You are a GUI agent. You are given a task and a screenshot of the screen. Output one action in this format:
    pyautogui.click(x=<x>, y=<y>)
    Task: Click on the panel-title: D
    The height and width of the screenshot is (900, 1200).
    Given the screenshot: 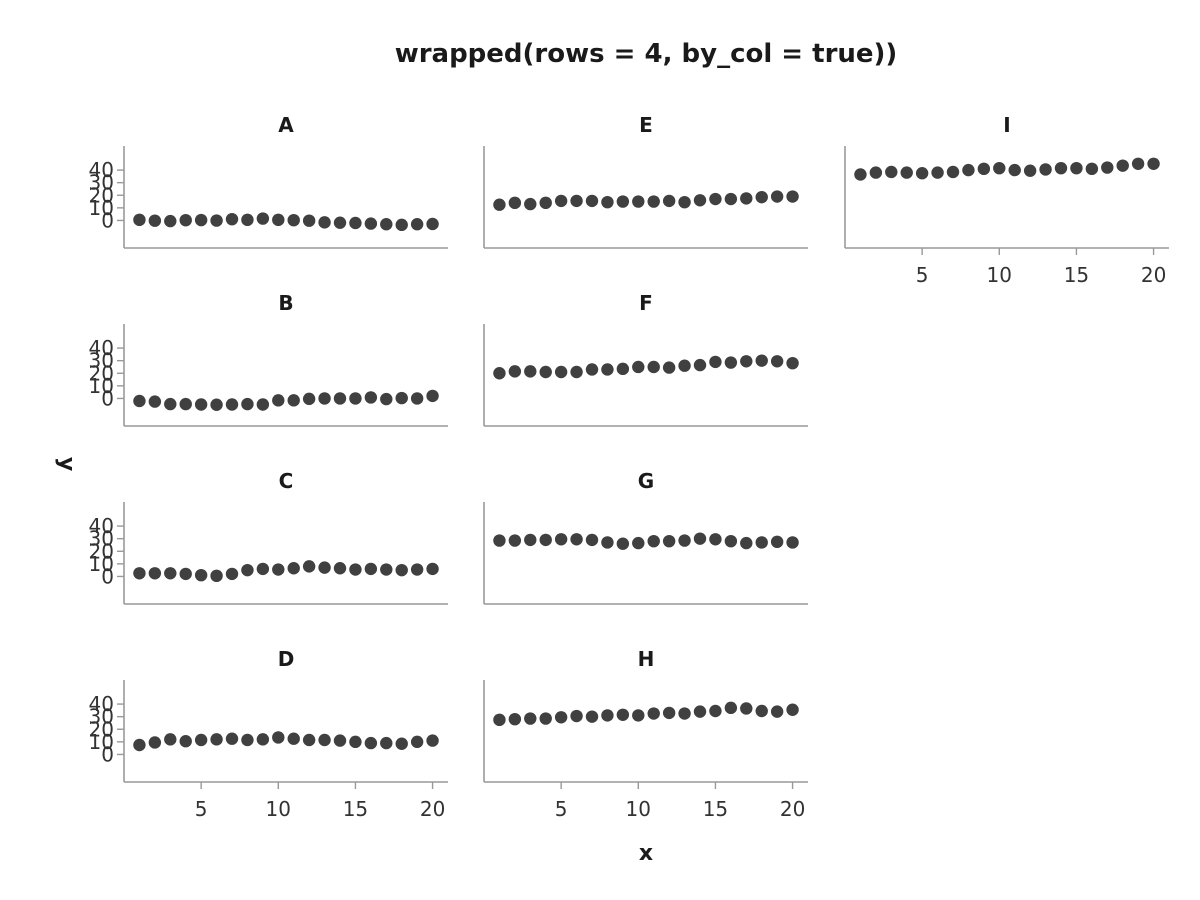 What is the action you would take?
    pyautogui.click(x=286, y=659)
    